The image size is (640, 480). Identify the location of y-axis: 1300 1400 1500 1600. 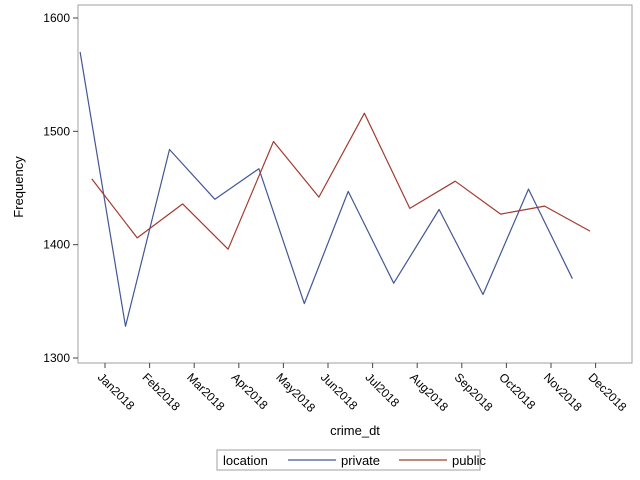
(60, 188).